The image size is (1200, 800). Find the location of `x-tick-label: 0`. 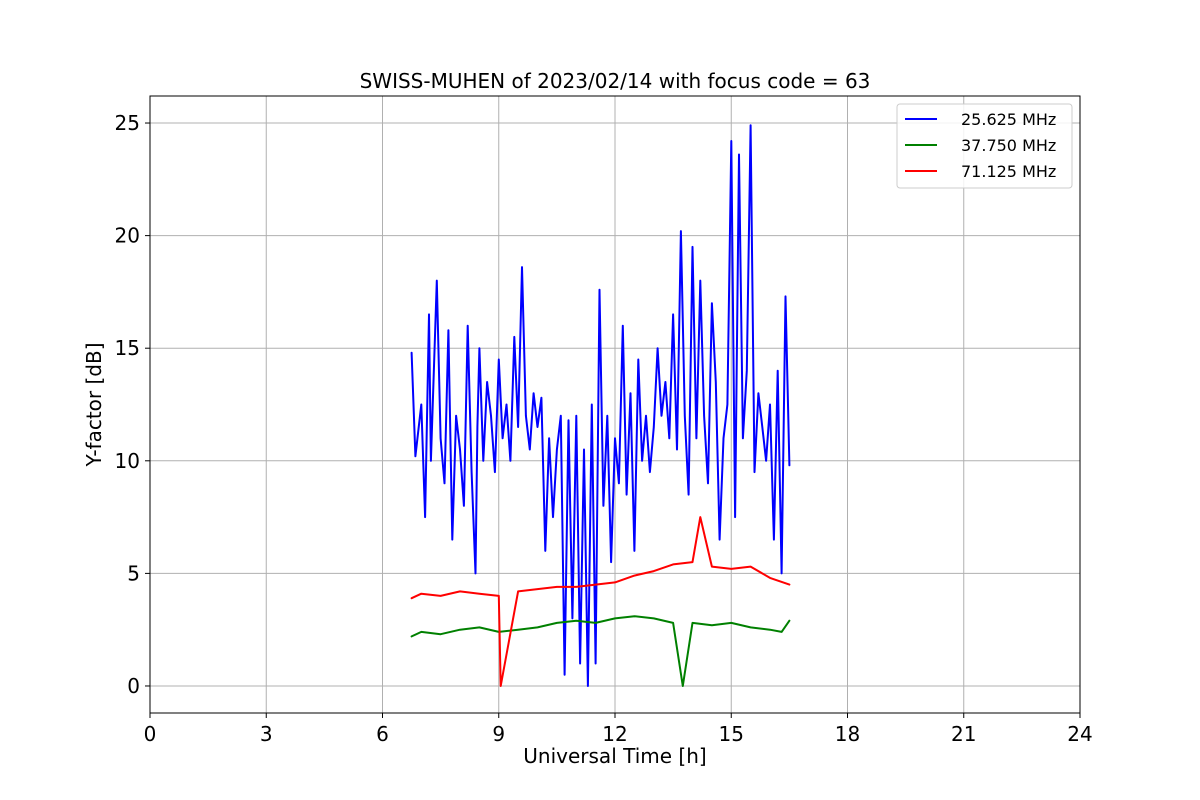

x-tick-label: 0 is located at coordinates (150, 734).